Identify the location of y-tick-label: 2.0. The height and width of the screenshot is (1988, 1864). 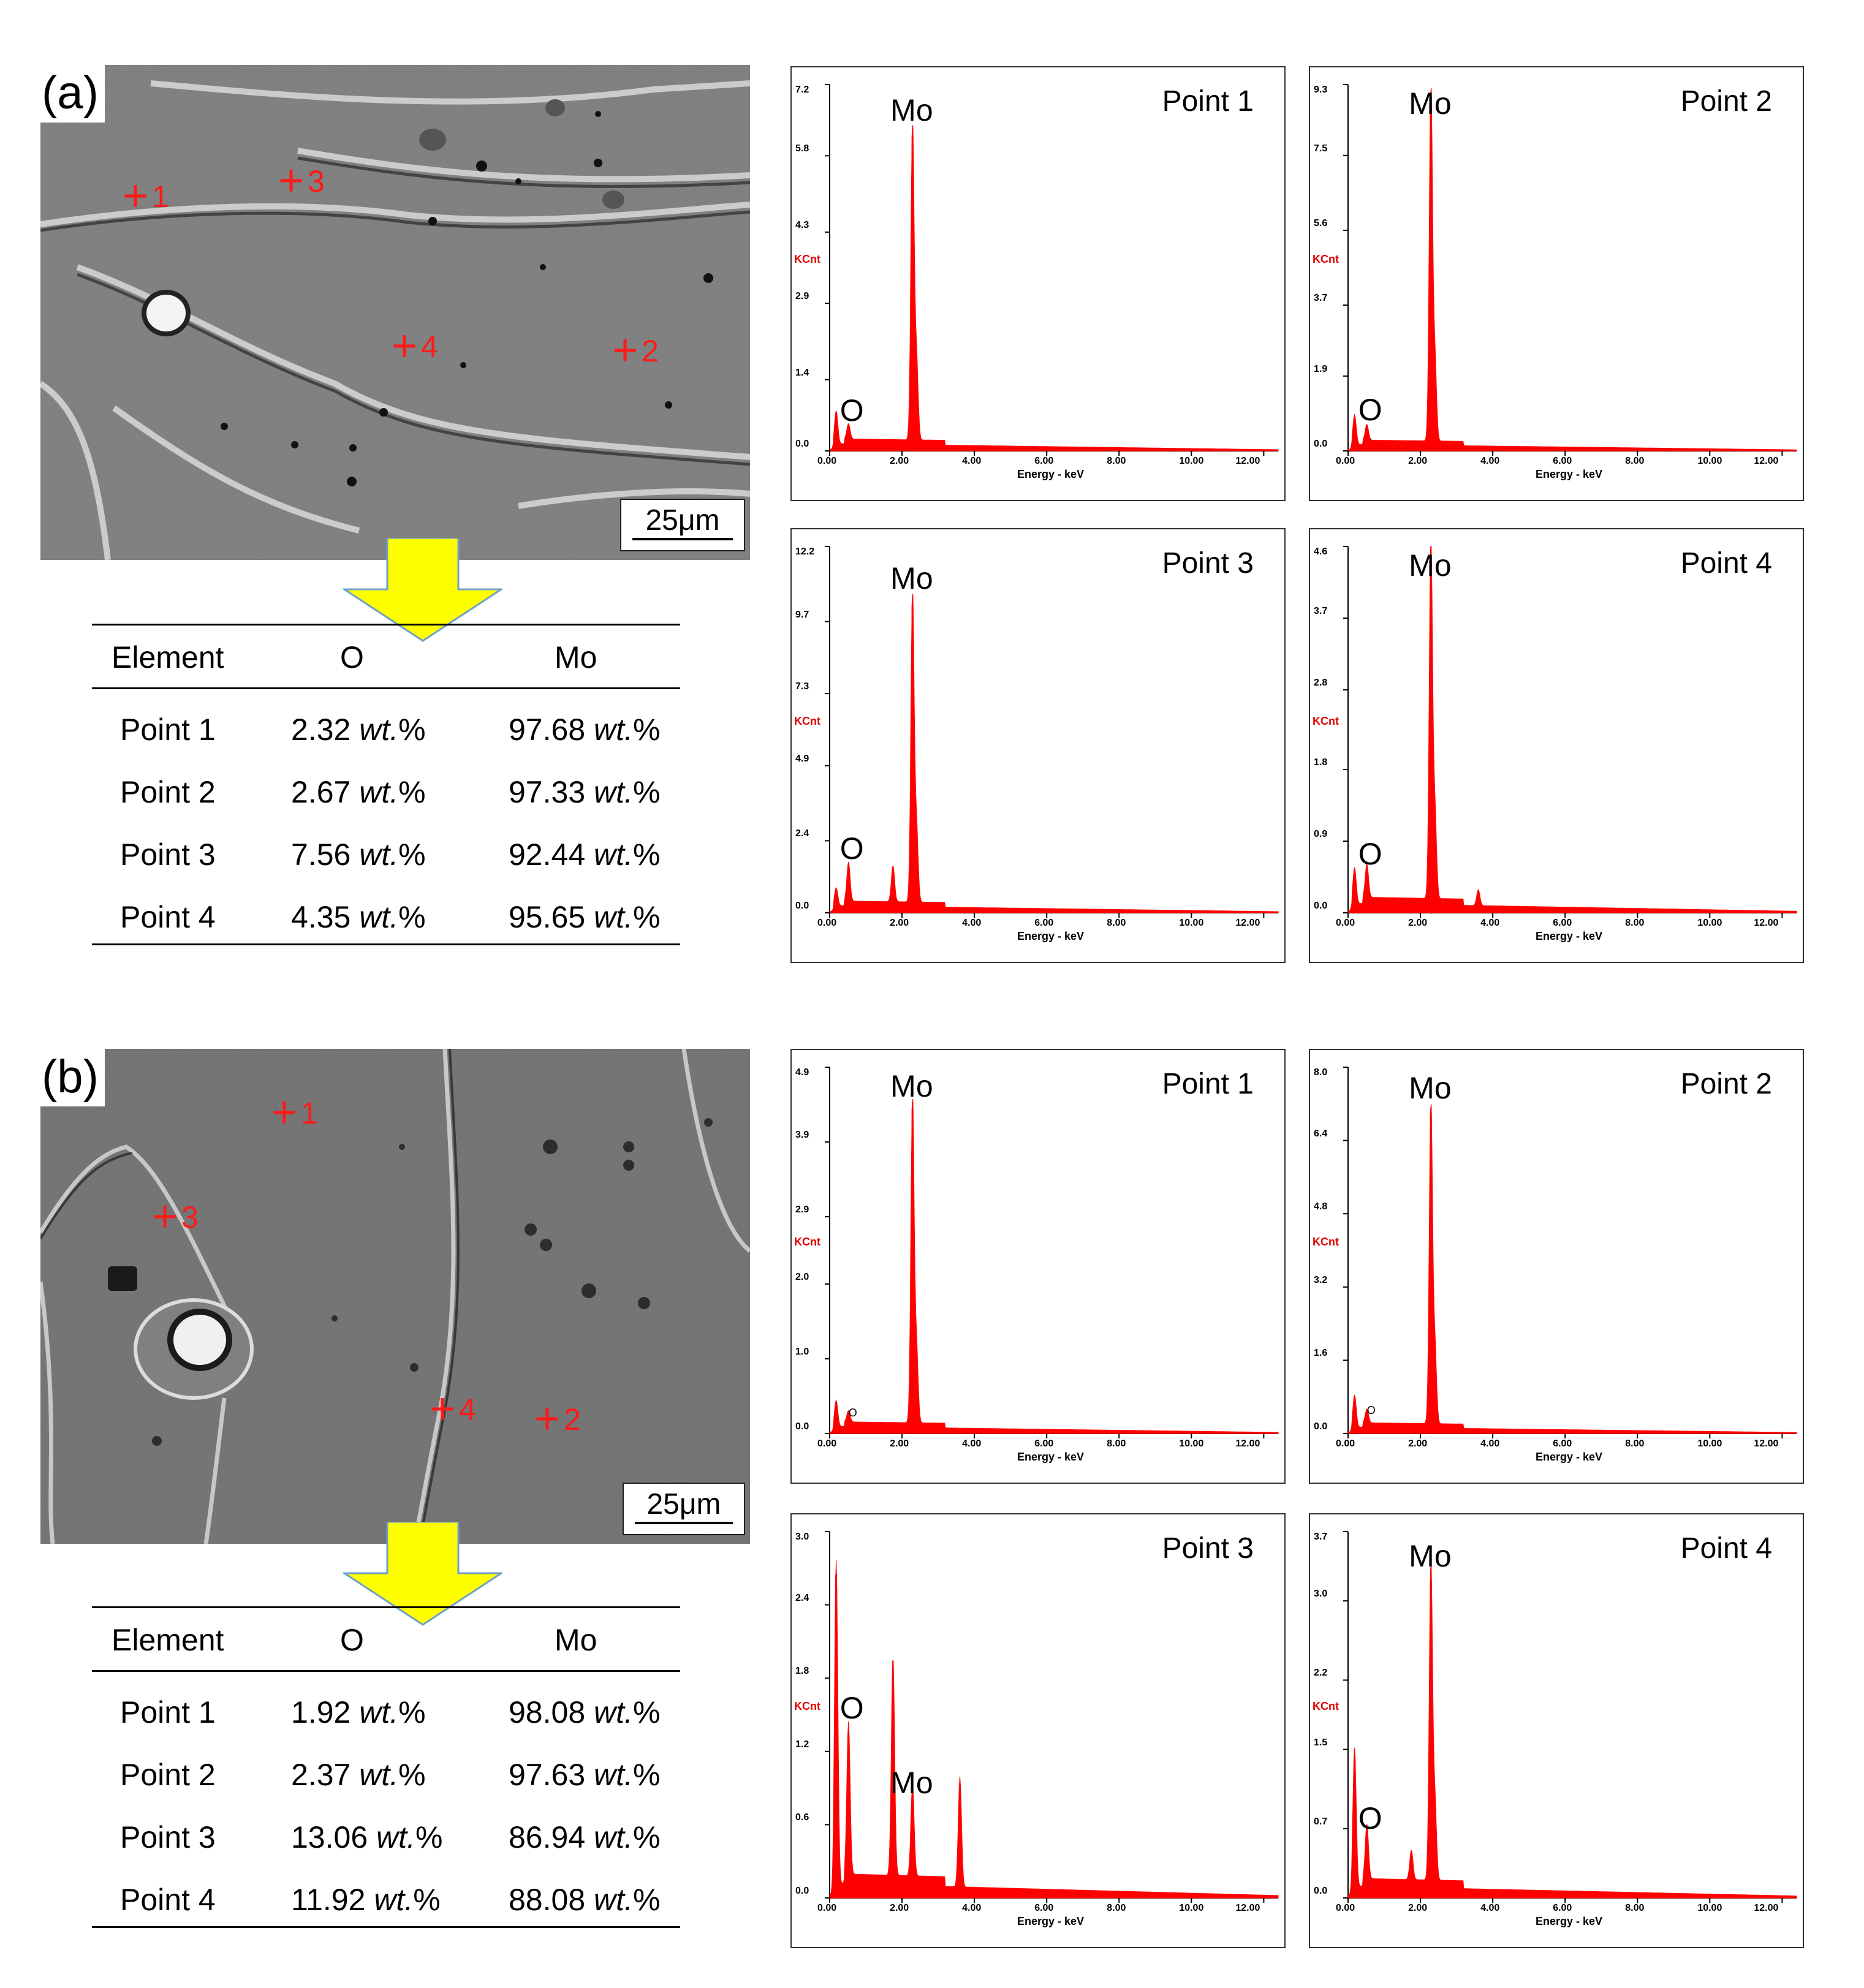
(802, 1277).